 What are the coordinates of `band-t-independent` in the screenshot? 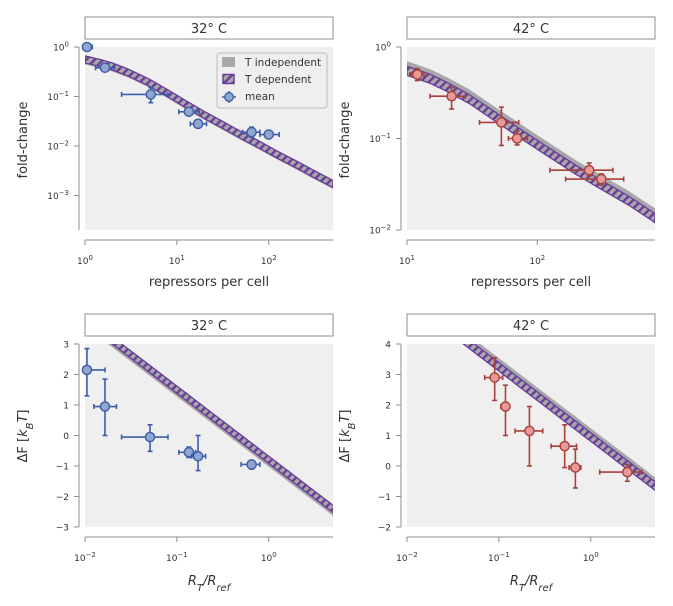 It's located at (209, 122).